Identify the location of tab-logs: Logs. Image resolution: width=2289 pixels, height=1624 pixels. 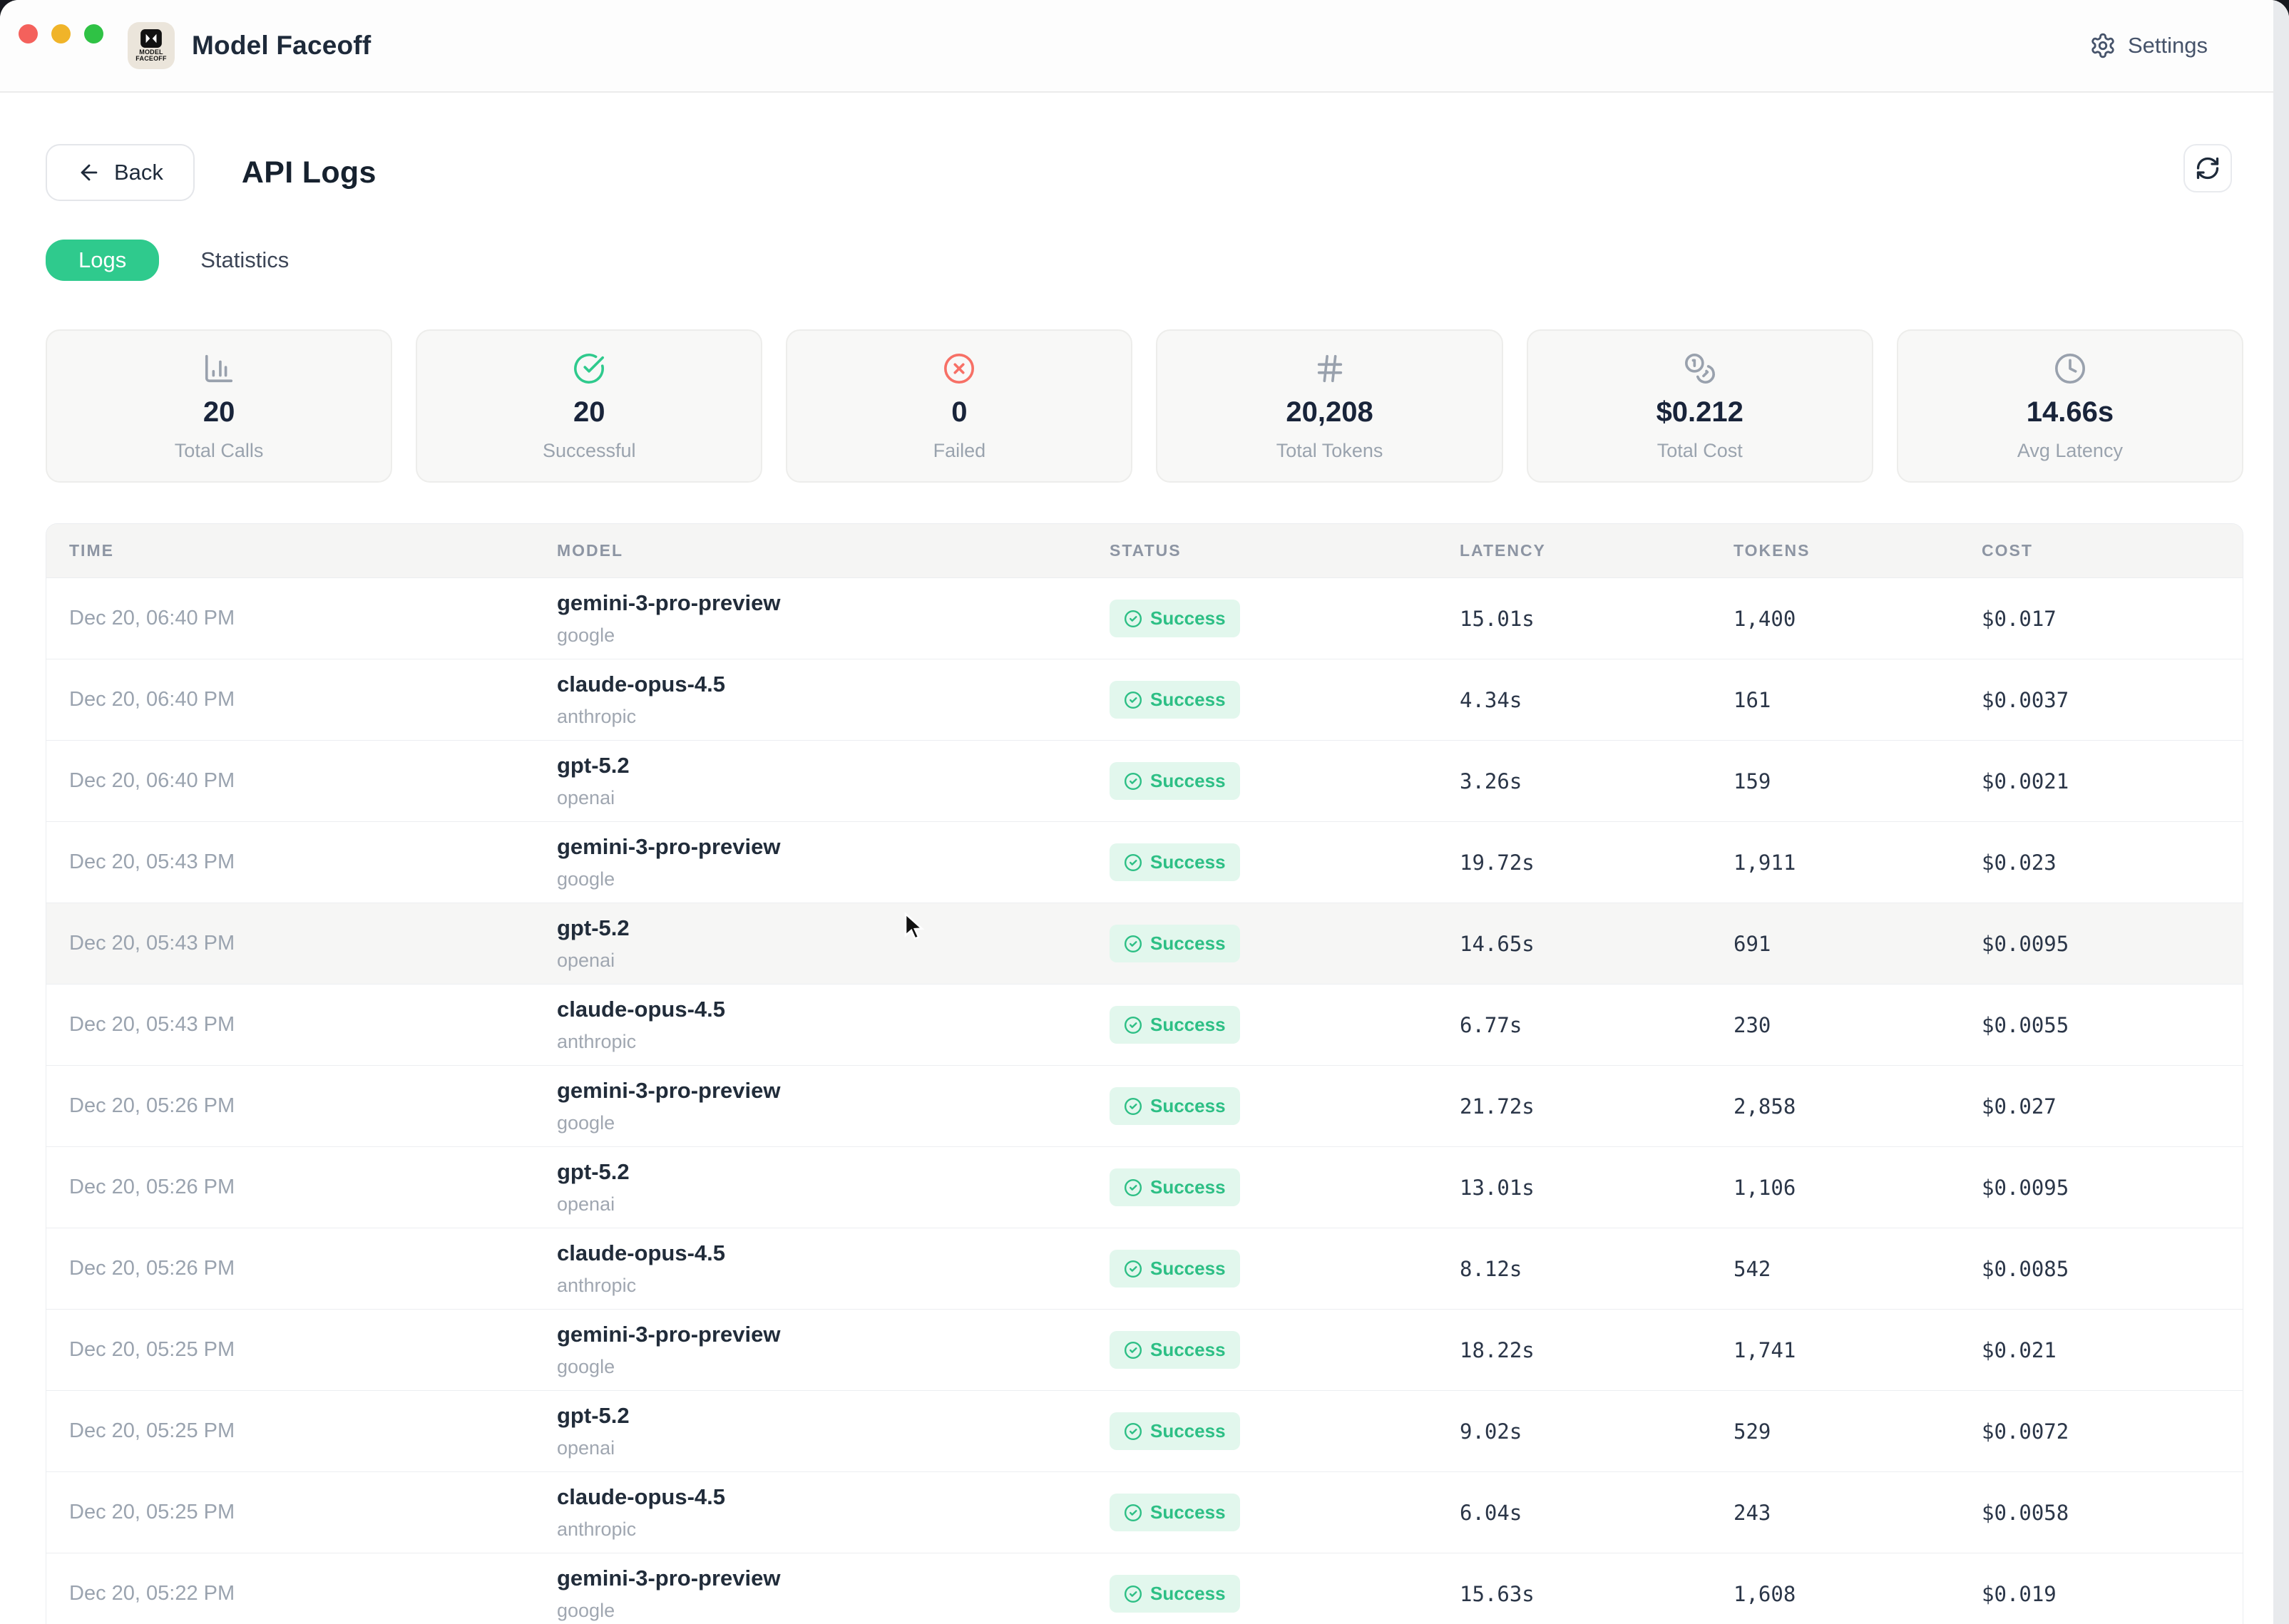
(103, 260).